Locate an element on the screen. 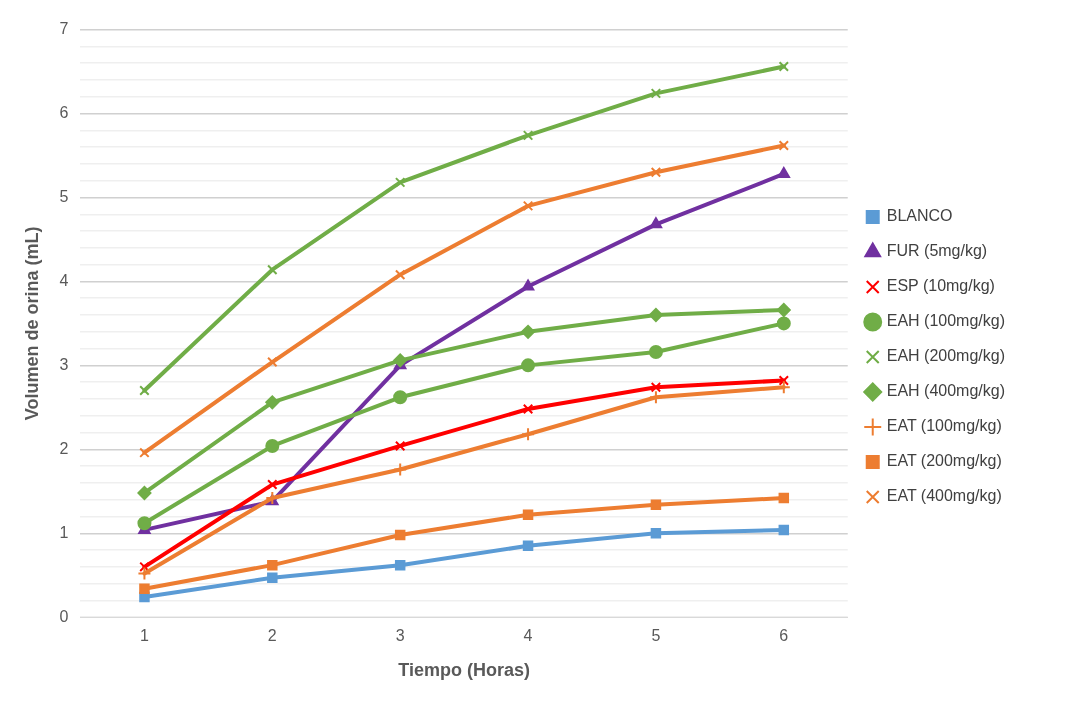  legend-label: EAH (200mg/kg) is located at coordinates (945, 356).